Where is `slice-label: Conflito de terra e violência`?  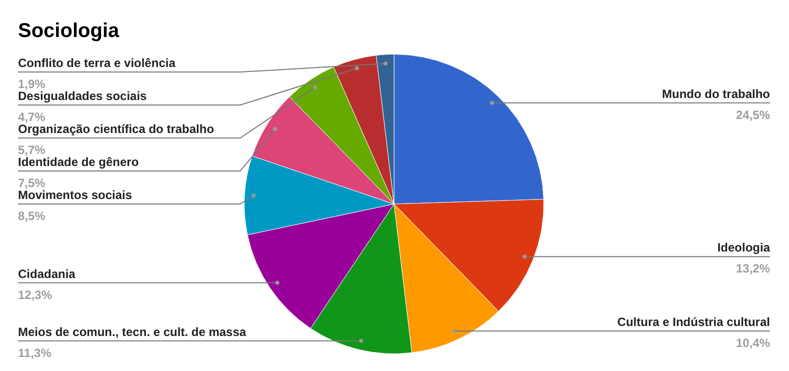 slice-label: Conflito de terra e violência is located at coordinates (97, 63).